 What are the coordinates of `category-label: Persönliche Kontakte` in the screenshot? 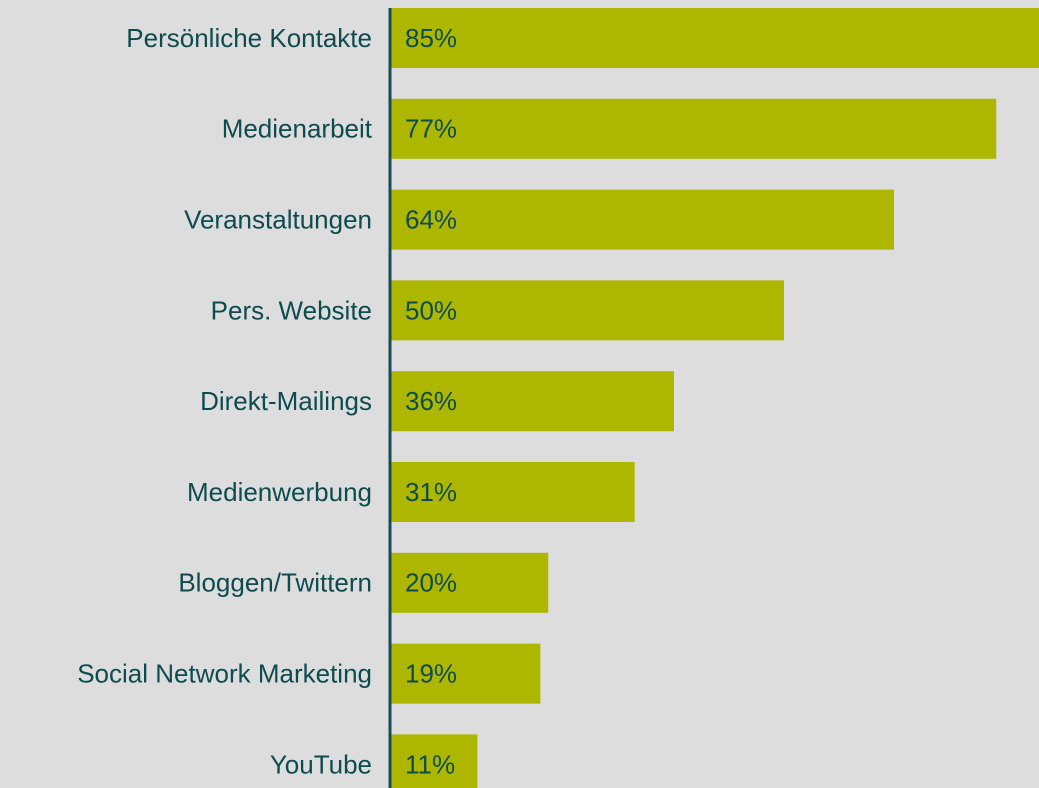 It's located at (249, 38).